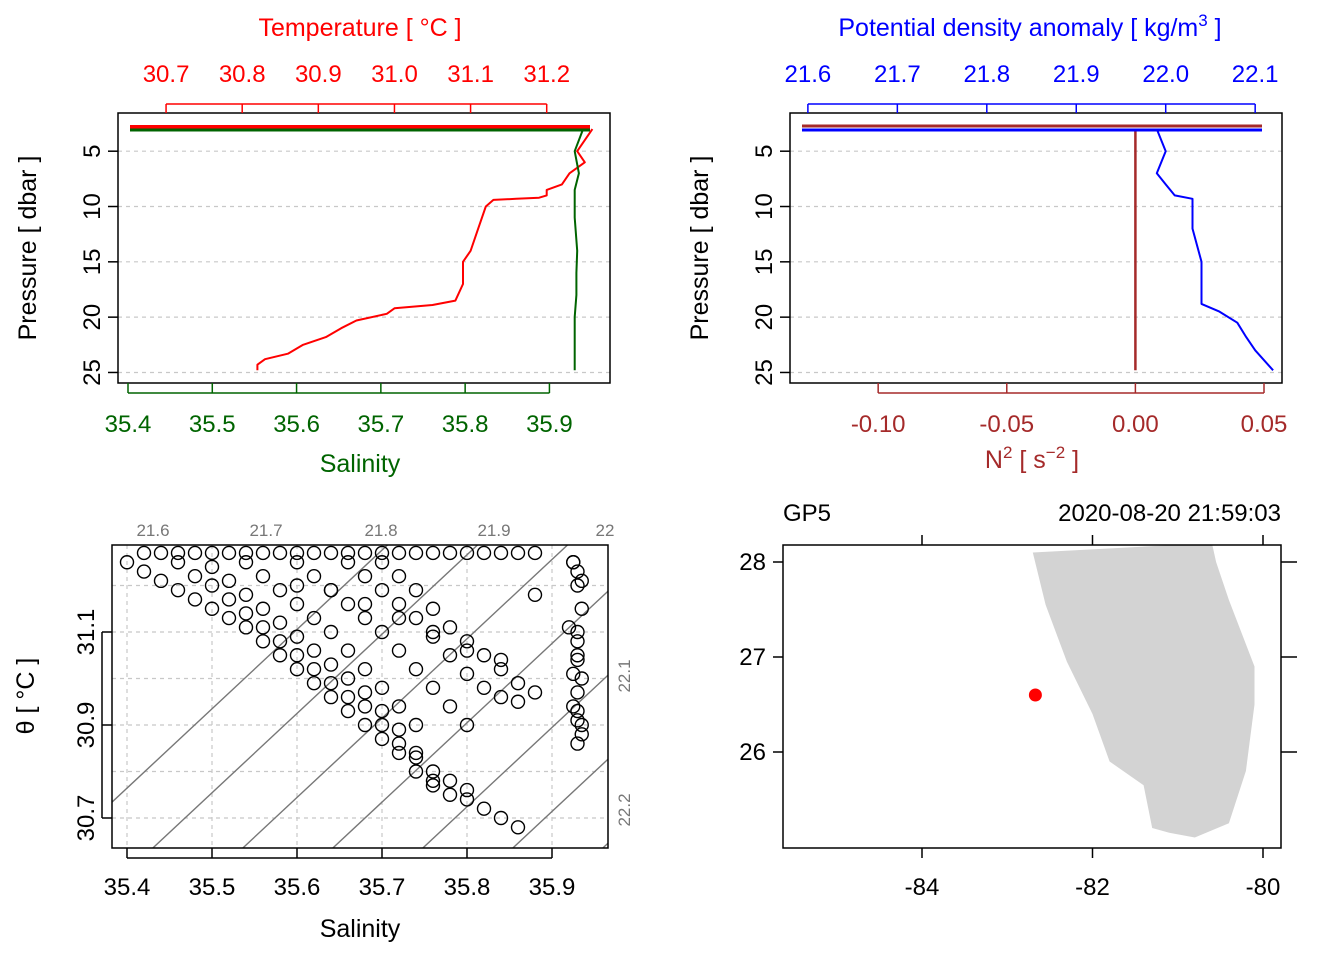  I want to click on station-marker, so click(1035, 695).